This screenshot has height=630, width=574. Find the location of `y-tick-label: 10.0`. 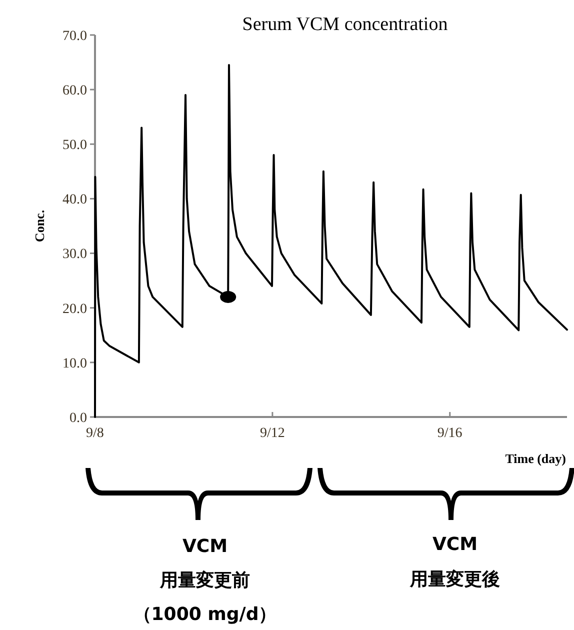

y-tick-label: 10.0 is located at coordinates (74, 364).